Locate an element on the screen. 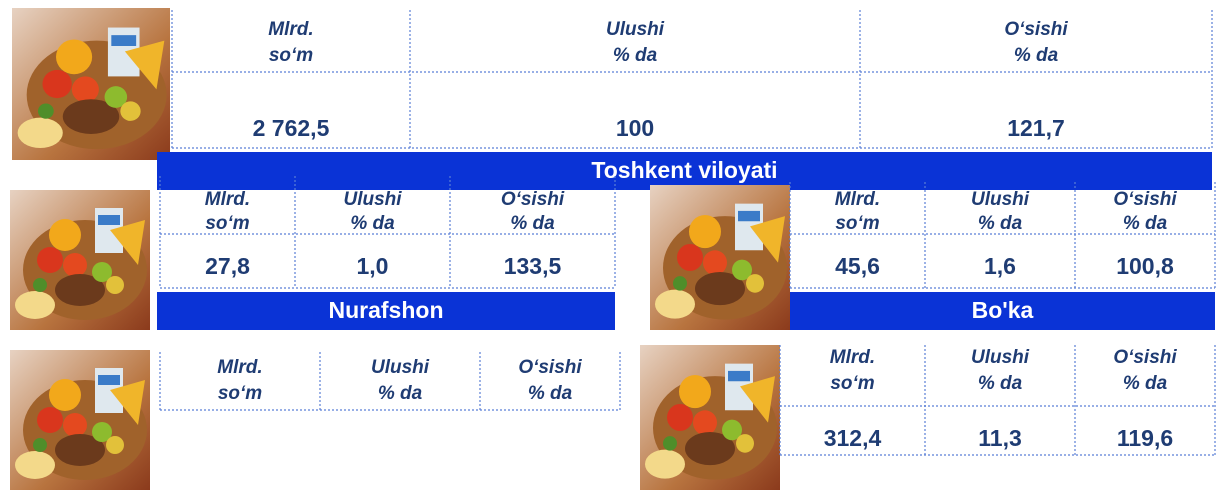  cell-value: 312,4 is located at coordinates (853, 438).